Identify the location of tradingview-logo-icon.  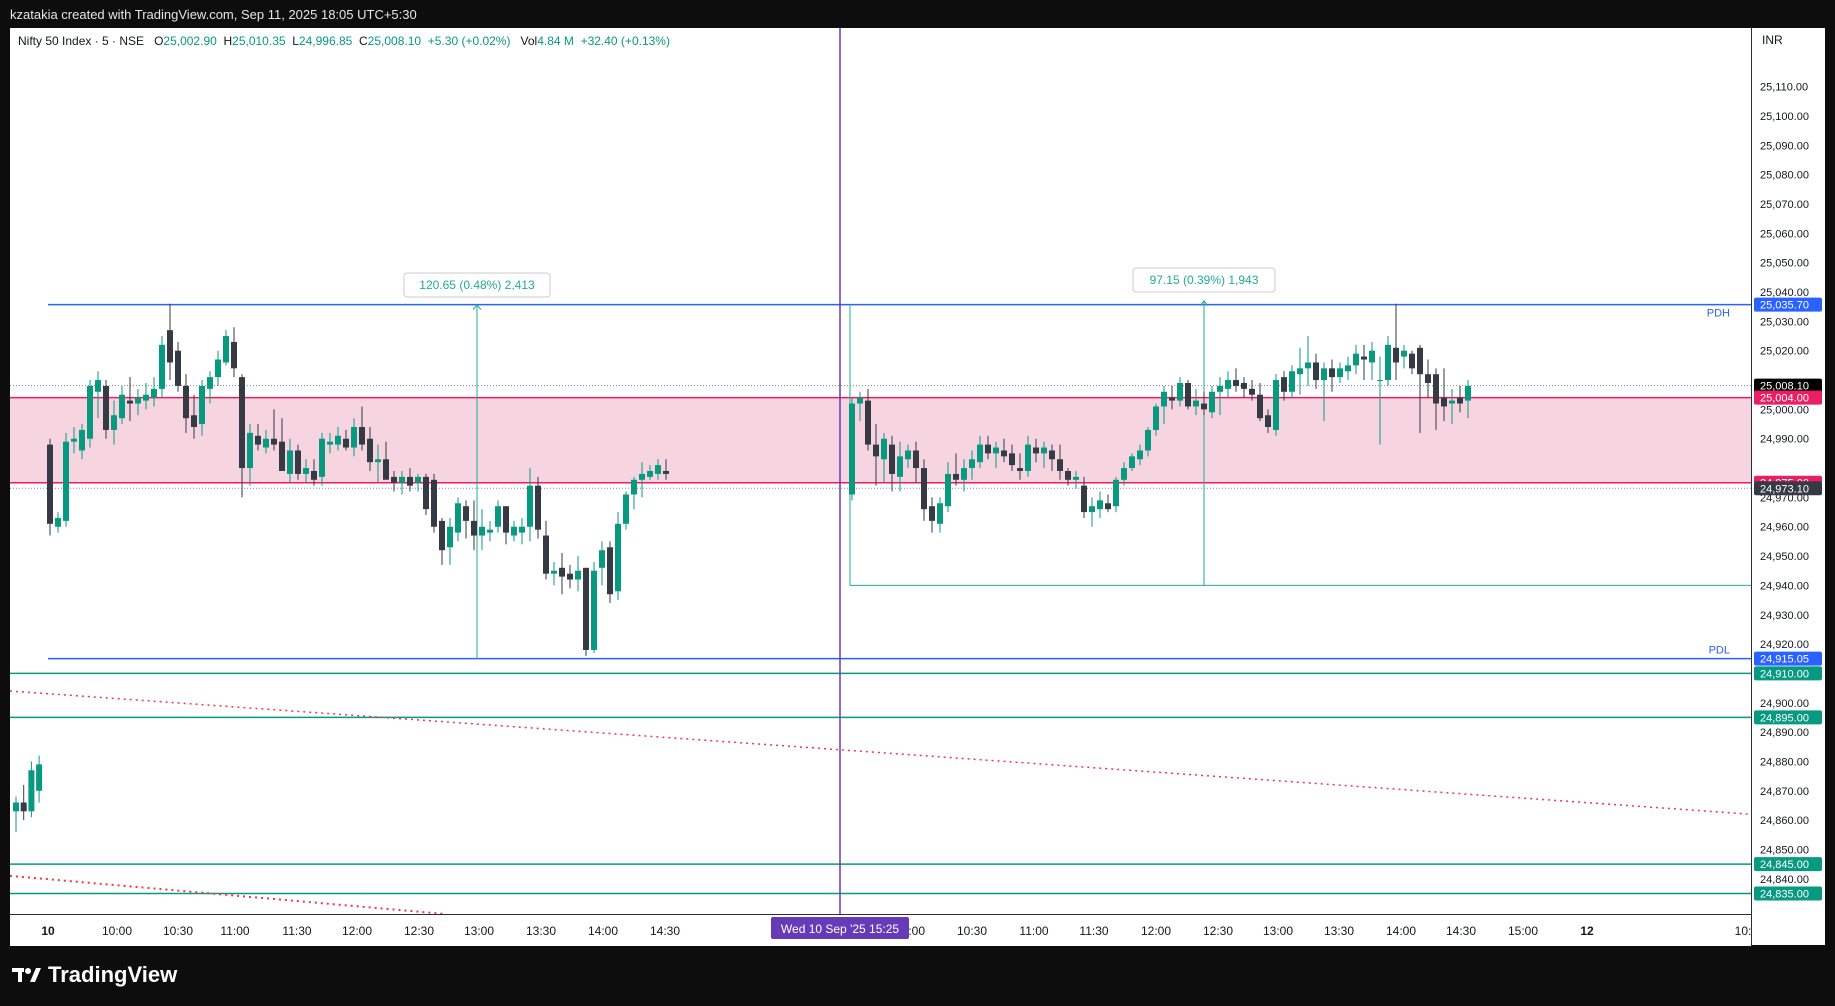
(26, 975).